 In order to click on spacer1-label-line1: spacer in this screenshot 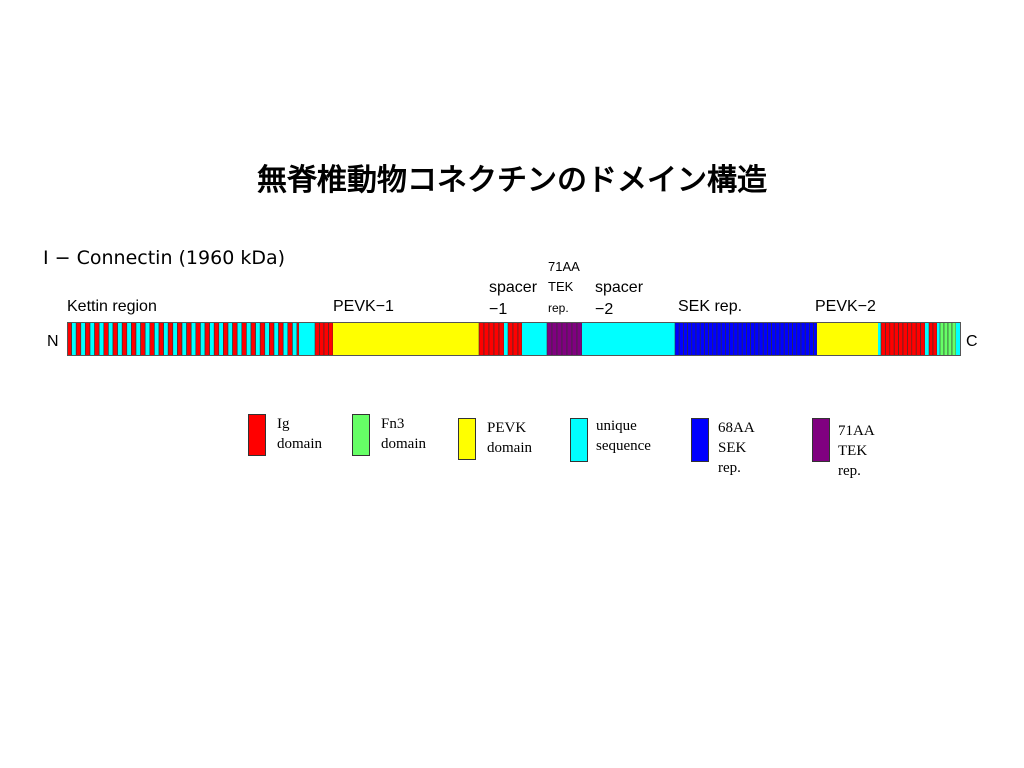, I will do `click(513, 287)`.